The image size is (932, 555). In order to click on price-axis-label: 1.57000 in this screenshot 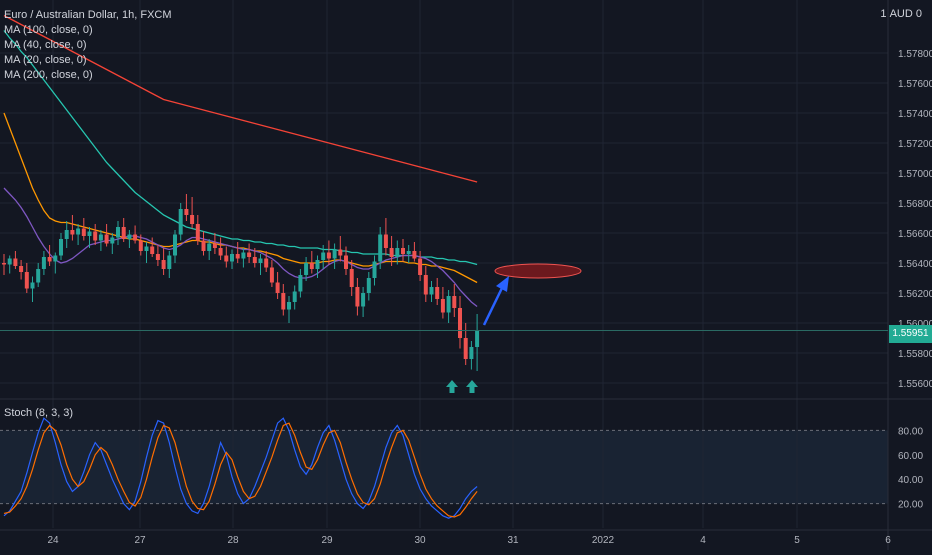, I will do `click(915, 174)`.